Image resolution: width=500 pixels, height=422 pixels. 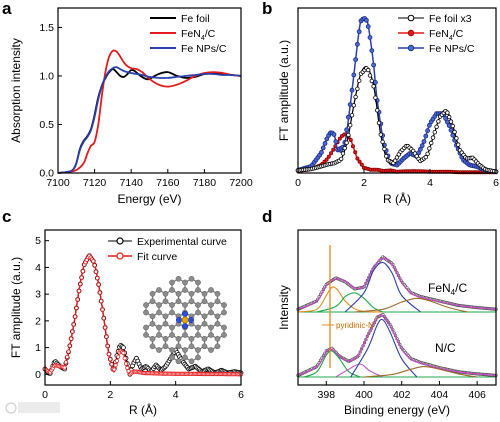 I want to click on y-tick-label-a-0: 0.0, so click(x=46, y=174).